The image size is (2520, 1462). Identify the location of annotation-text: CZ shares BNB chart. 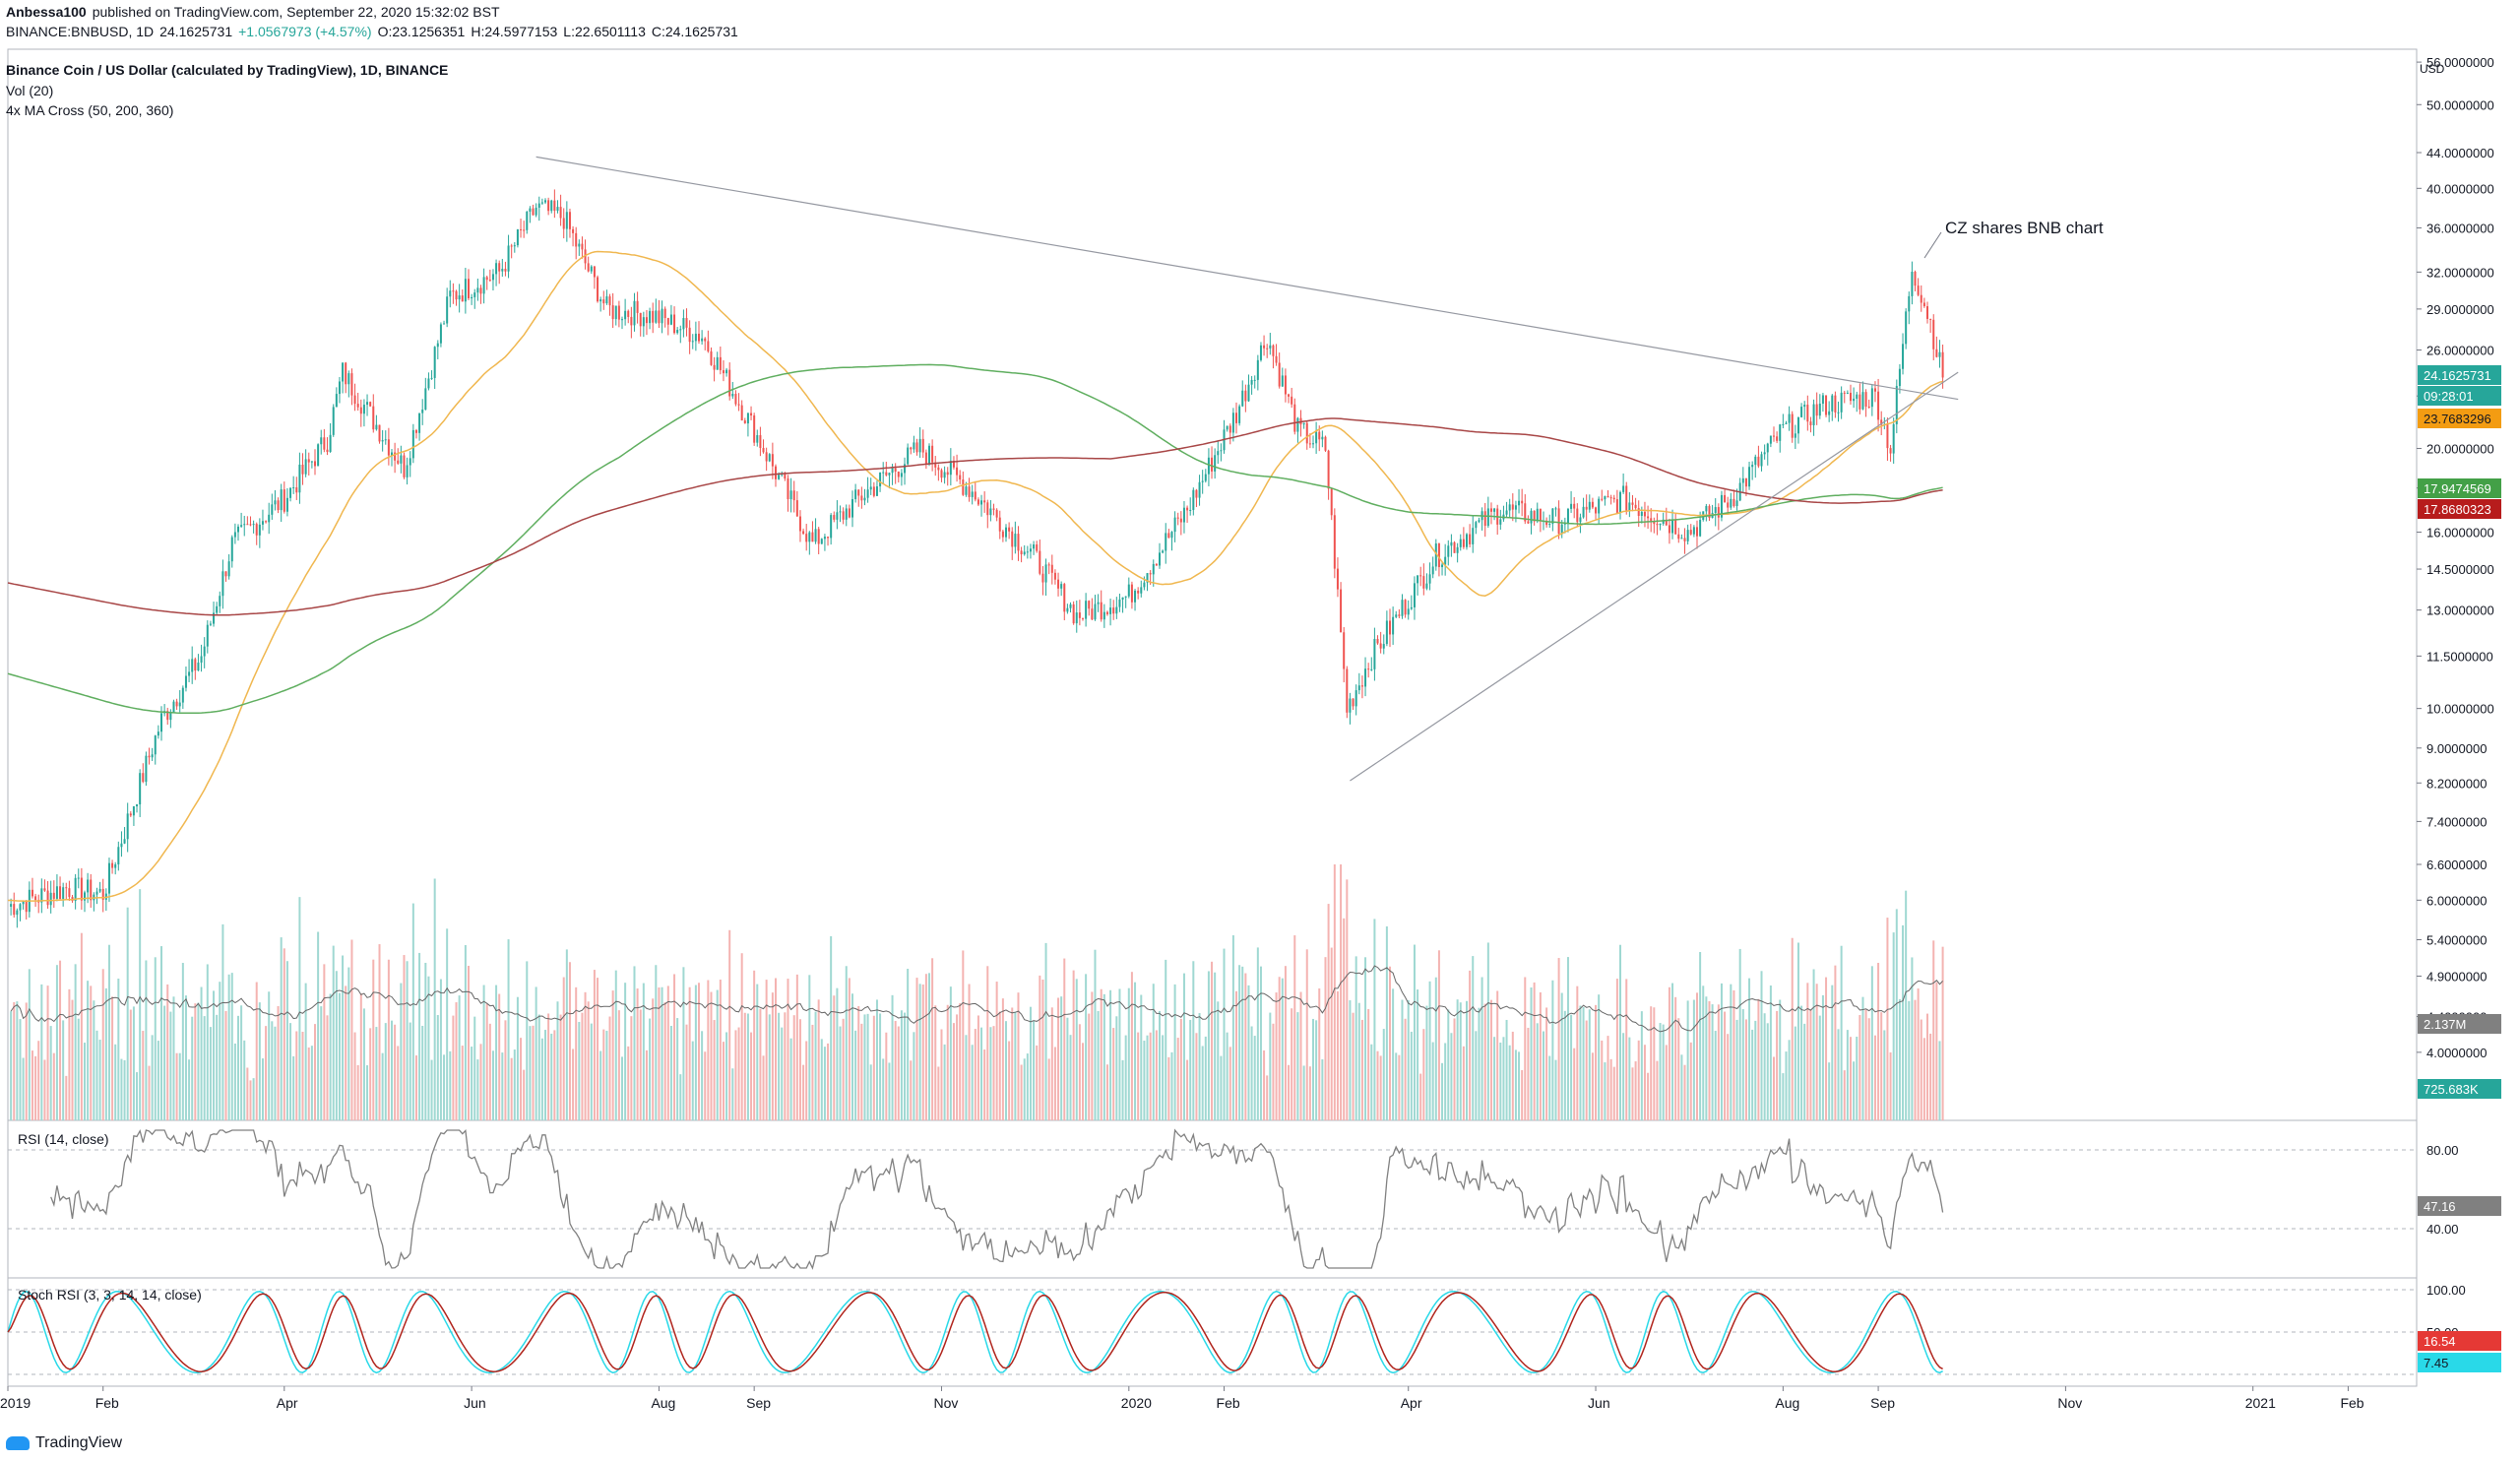
(2024, 228).